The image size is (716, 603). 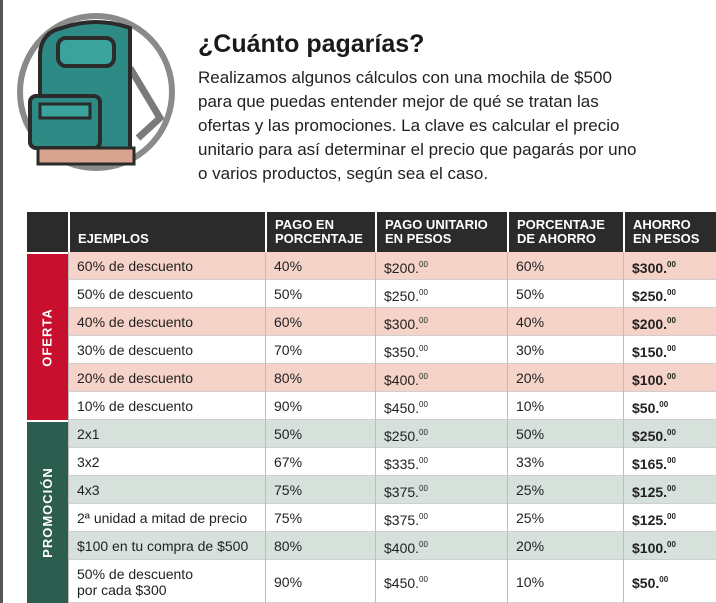 What do you see at coordinates (288, 462) in the screenshot?
I see `cell-text: 67%` at bounding box center [288, 462].